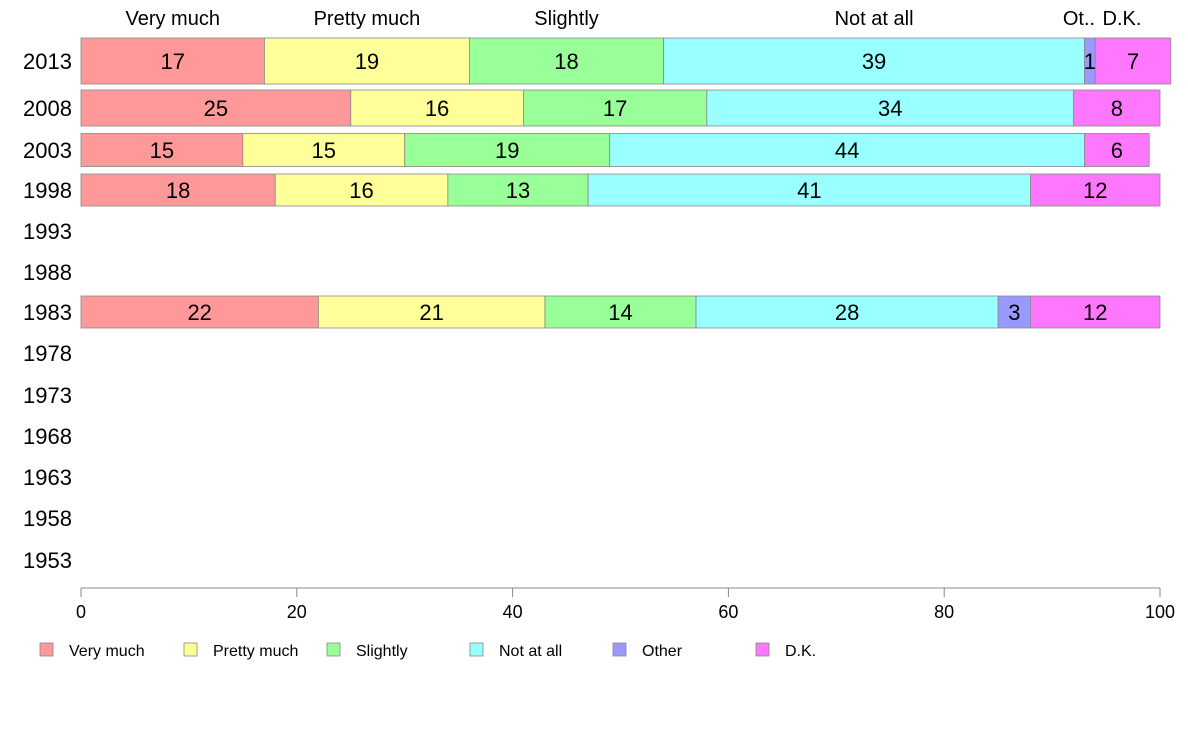 This screenshot has width=1188, height=741. I want to click on legend-label: Pretty much, so click(255, 651).